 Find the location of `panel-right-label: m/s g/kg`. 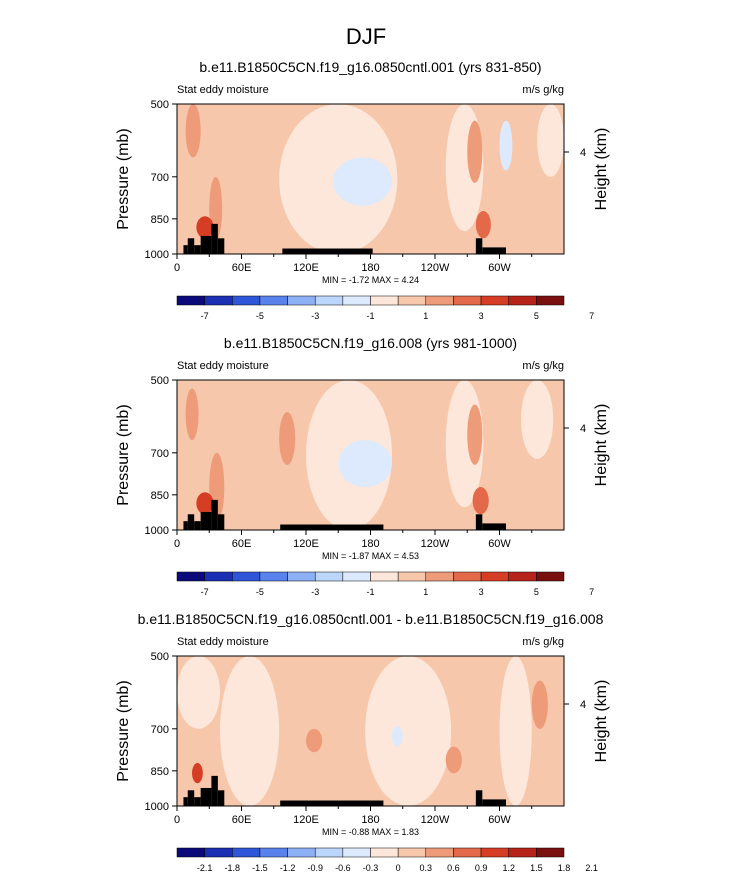

panel-right-label: m/s g/kg is located at coordinates (543, 90).